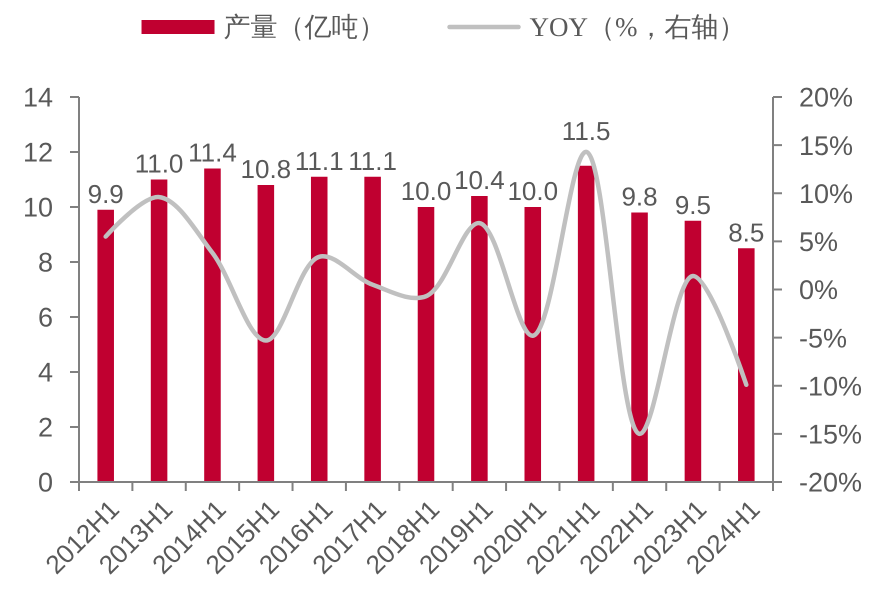 Image resolution: width=873 pixels, height=594 pixels. I want to click on y2-tick-label: 5%, so click(818, 242).